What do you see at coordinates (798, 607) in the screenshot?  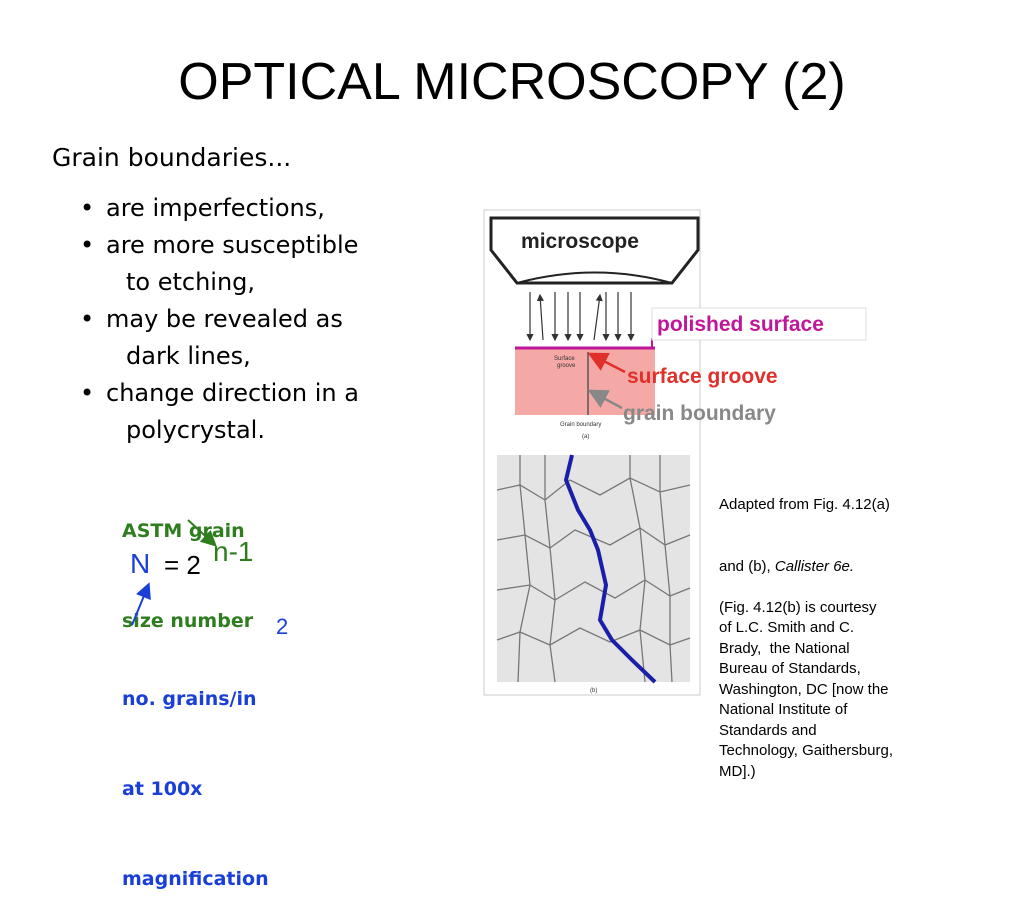 I see `caption-line: (Fig. 4.12(b) is courtesy` at bounding box center [798, 607].